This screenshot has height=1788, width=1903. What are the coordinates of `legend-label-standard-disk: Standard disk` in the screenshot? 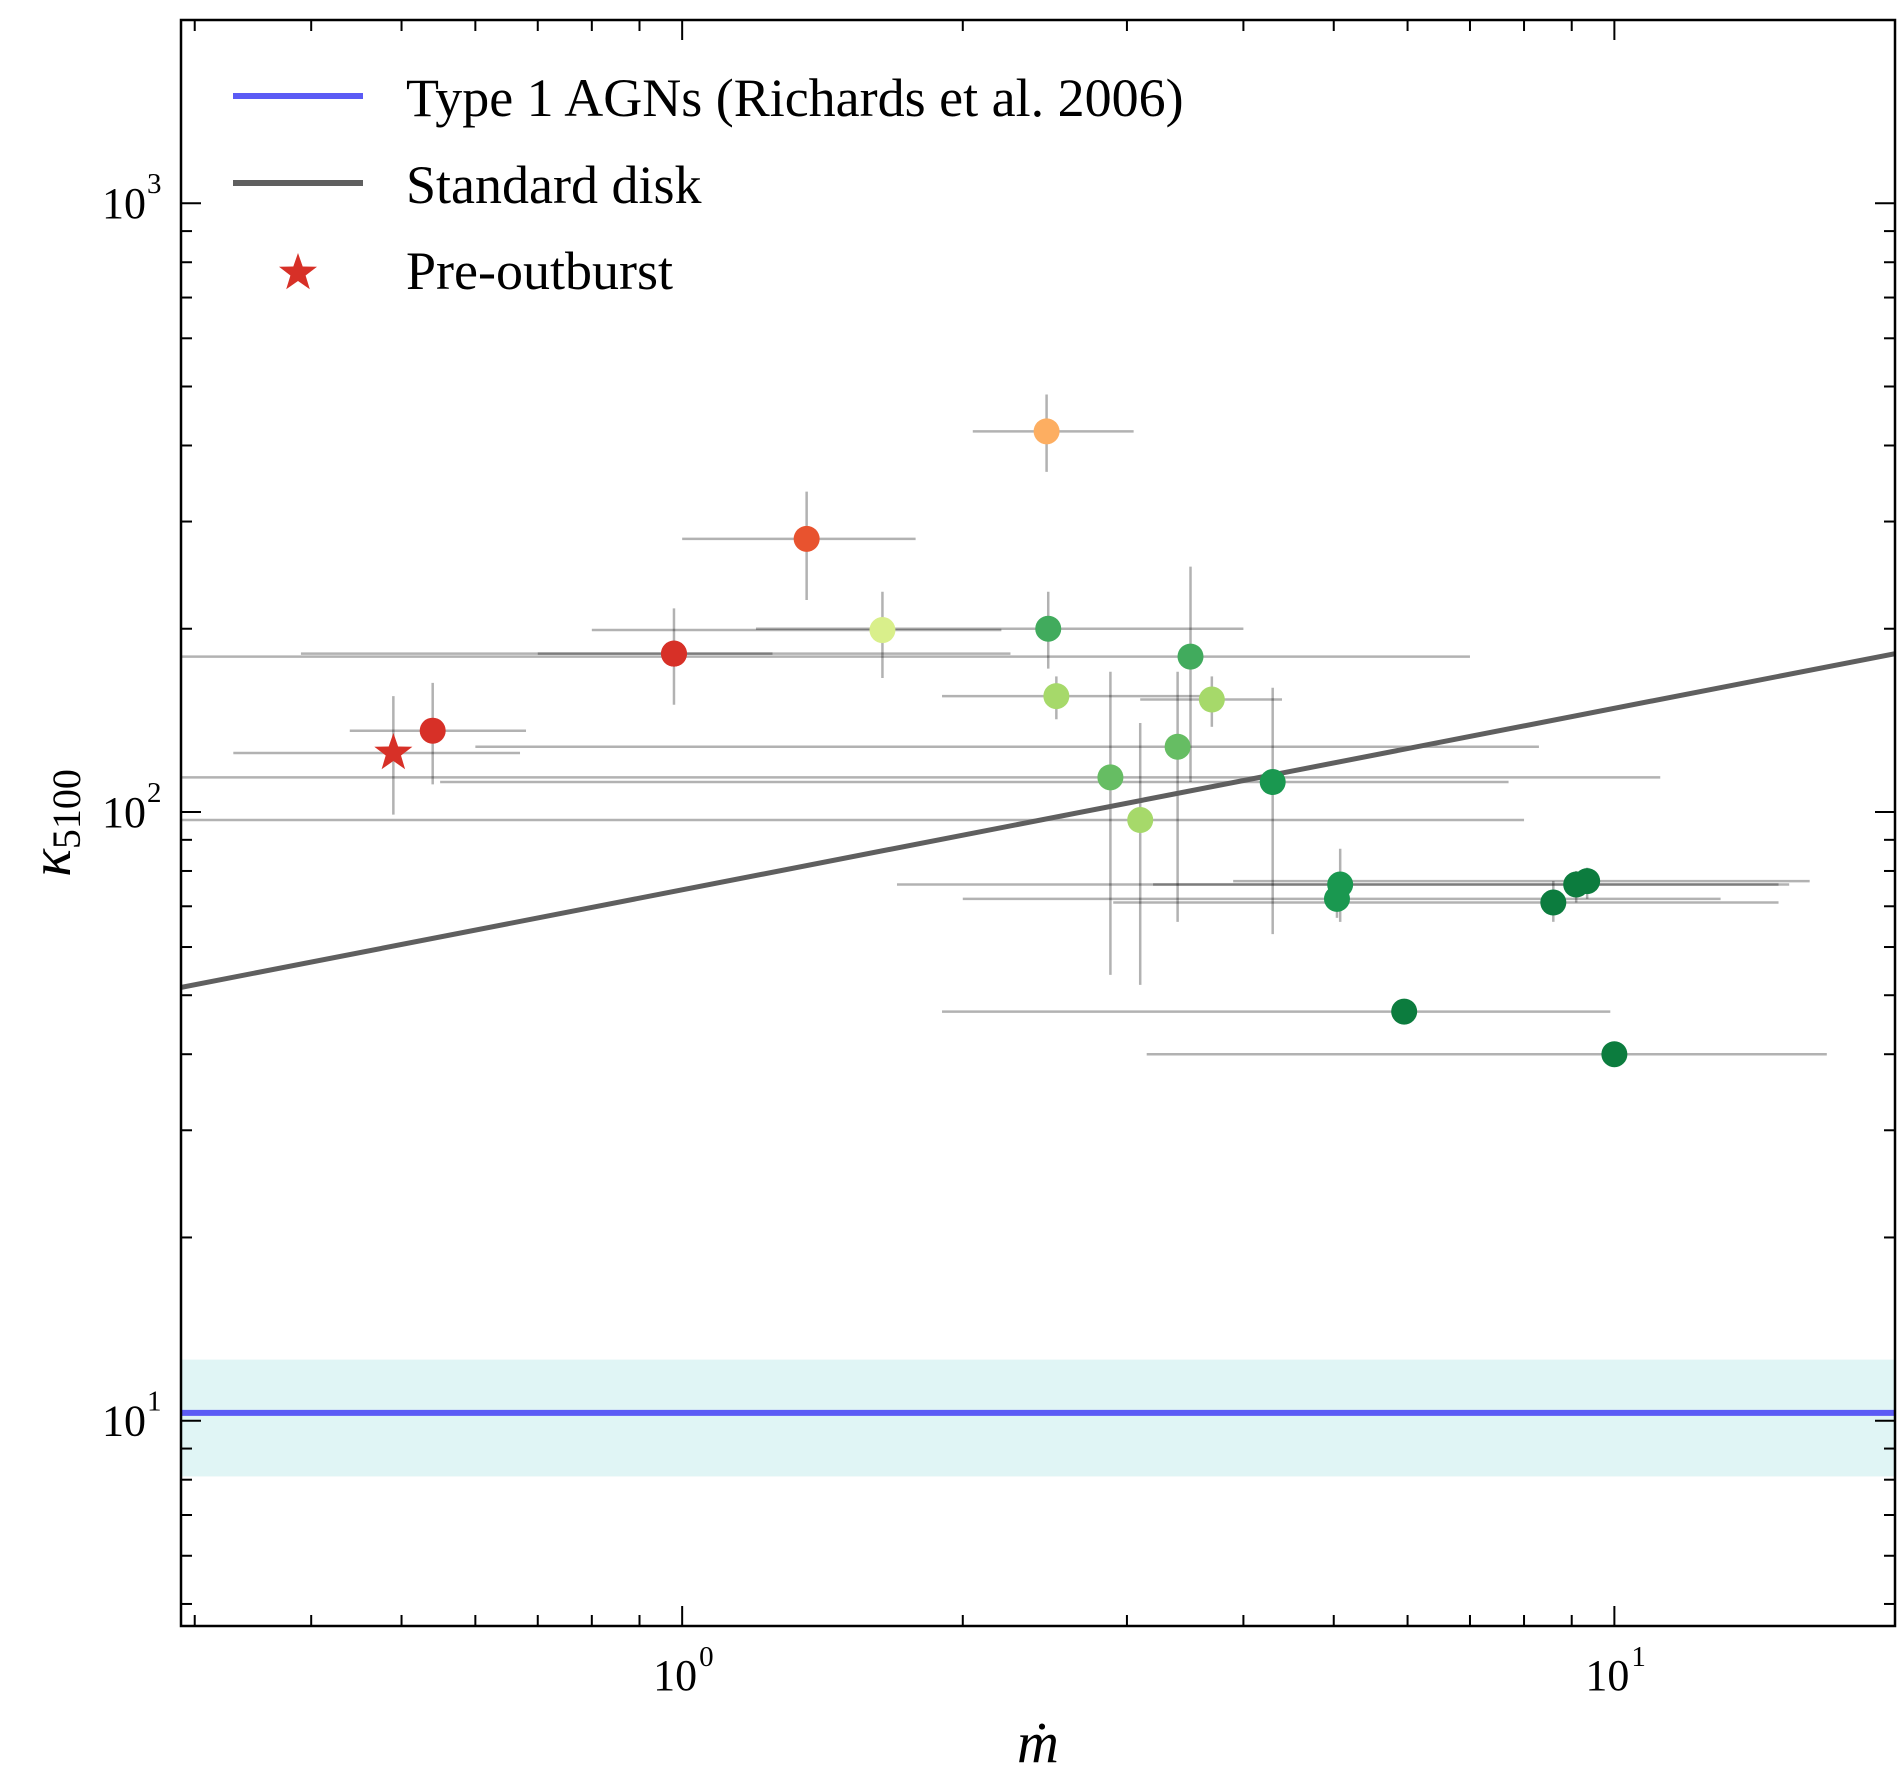 It's located at (553, 185).